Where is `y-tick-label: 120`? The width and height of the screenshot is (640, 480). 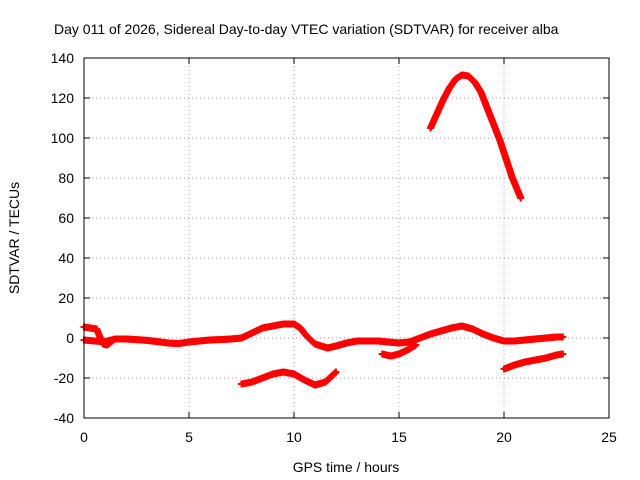
y-tick-label: 120 is located at coordinates (63, 98).